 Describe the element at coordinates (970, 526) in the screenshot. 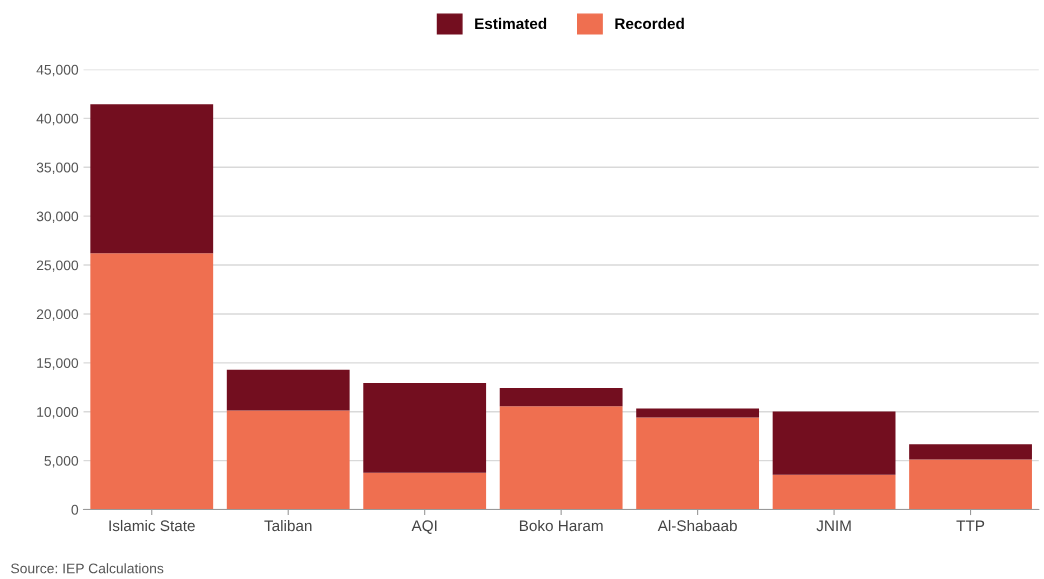

I see `x-tick-label: TTP` at that location.